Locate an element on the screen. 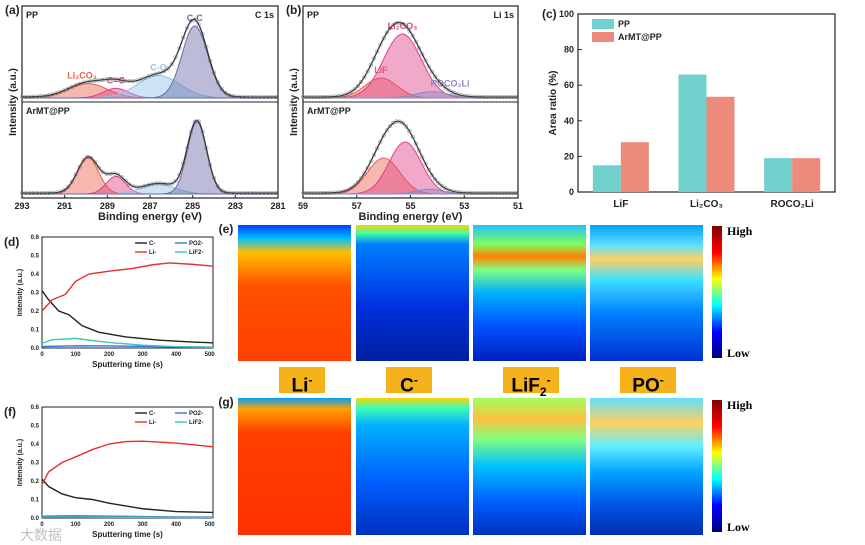 The height and width of the screenshot is (545, 865). panel-label: (d) is located at coordinates (11, 242).